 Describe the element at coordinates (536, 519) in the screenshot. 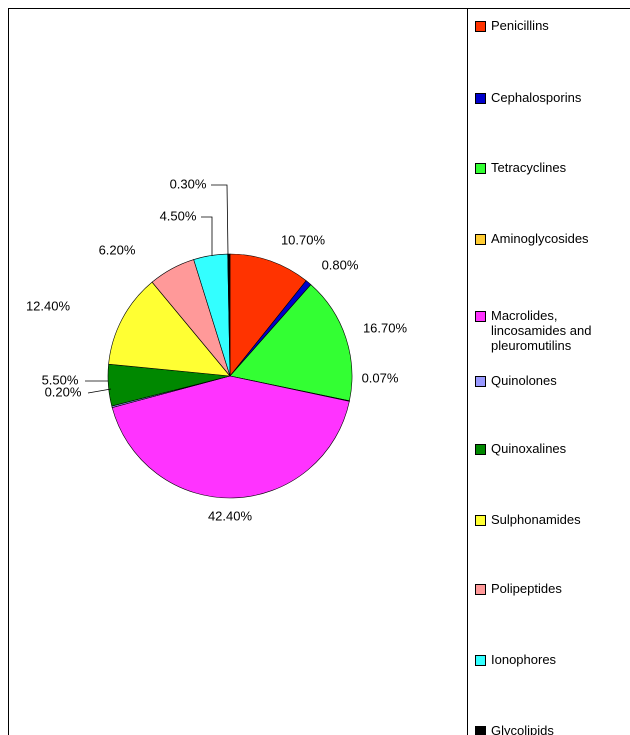

I see `legend-label: Sulphonamides` at that location.